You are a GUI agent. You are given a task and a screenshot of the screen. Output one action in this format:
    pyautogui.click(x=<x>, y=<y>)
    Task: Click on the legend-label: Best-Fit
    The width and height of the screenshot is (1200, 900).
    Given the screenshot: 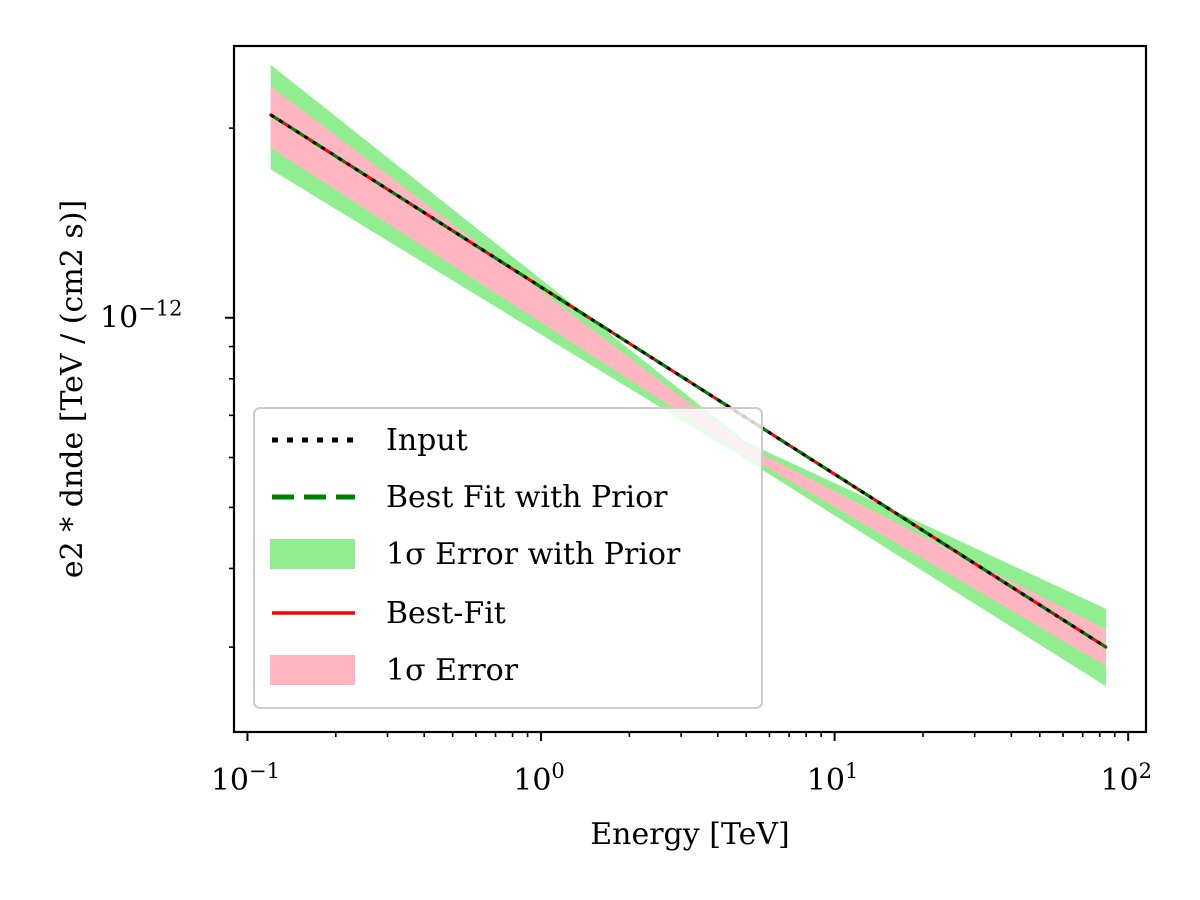 What is the action you would take?
    pyautogui.click(x=446, y=613)
    